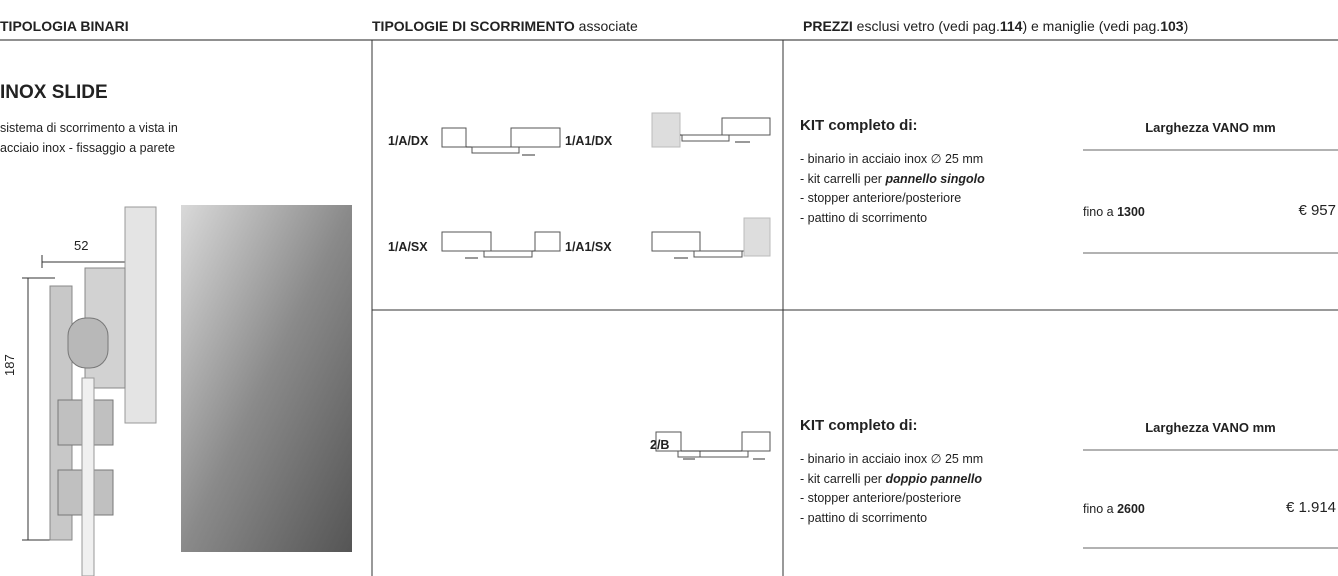 Image resolution: width=1338 pixels, height=576 pixels. Describe the element at coordinates (1131, 509) in the screenshot. I see `size-value: 2600` at that location.